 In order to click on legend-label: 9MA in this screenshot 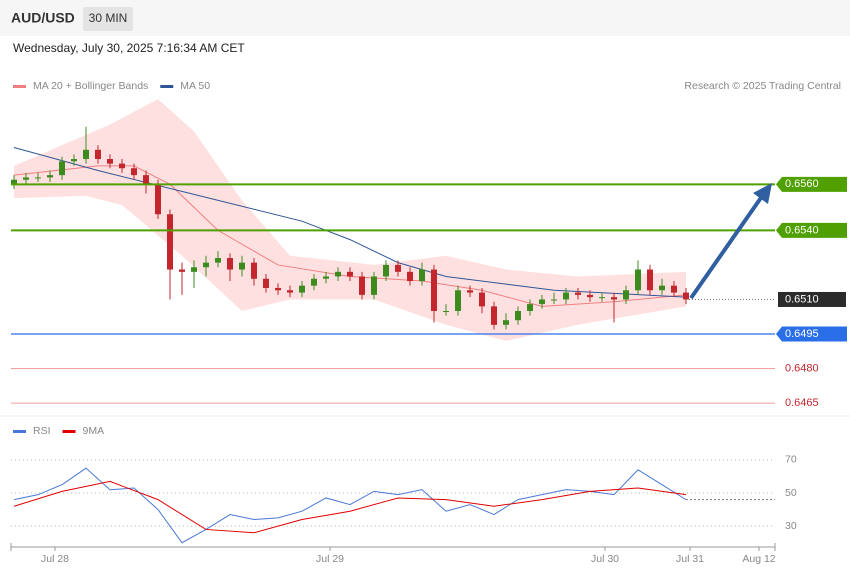, I will do `click(94, 431)`.